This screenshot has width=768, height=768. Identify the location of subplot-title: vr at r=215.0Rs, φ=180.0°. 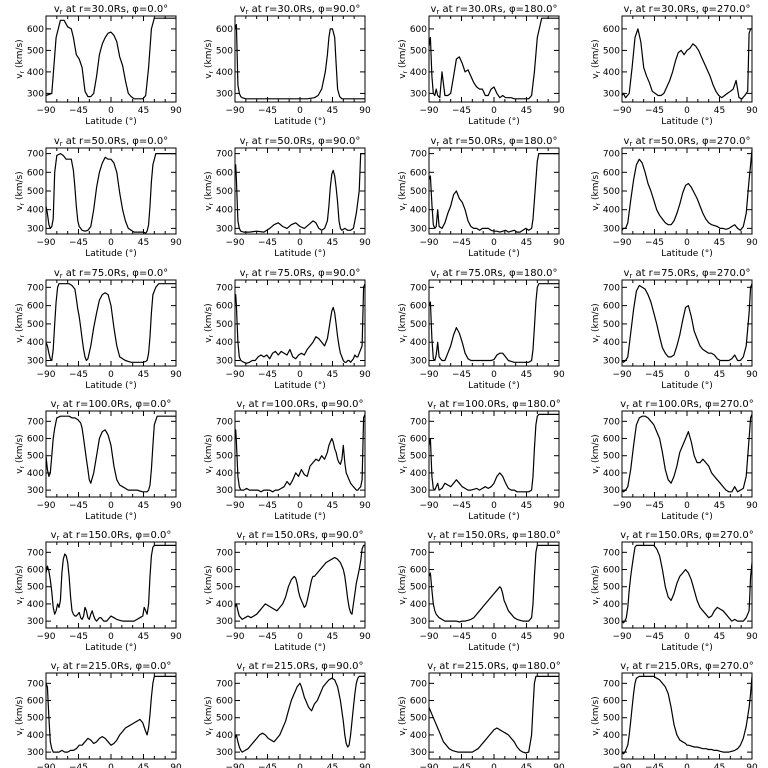
(493, 667).